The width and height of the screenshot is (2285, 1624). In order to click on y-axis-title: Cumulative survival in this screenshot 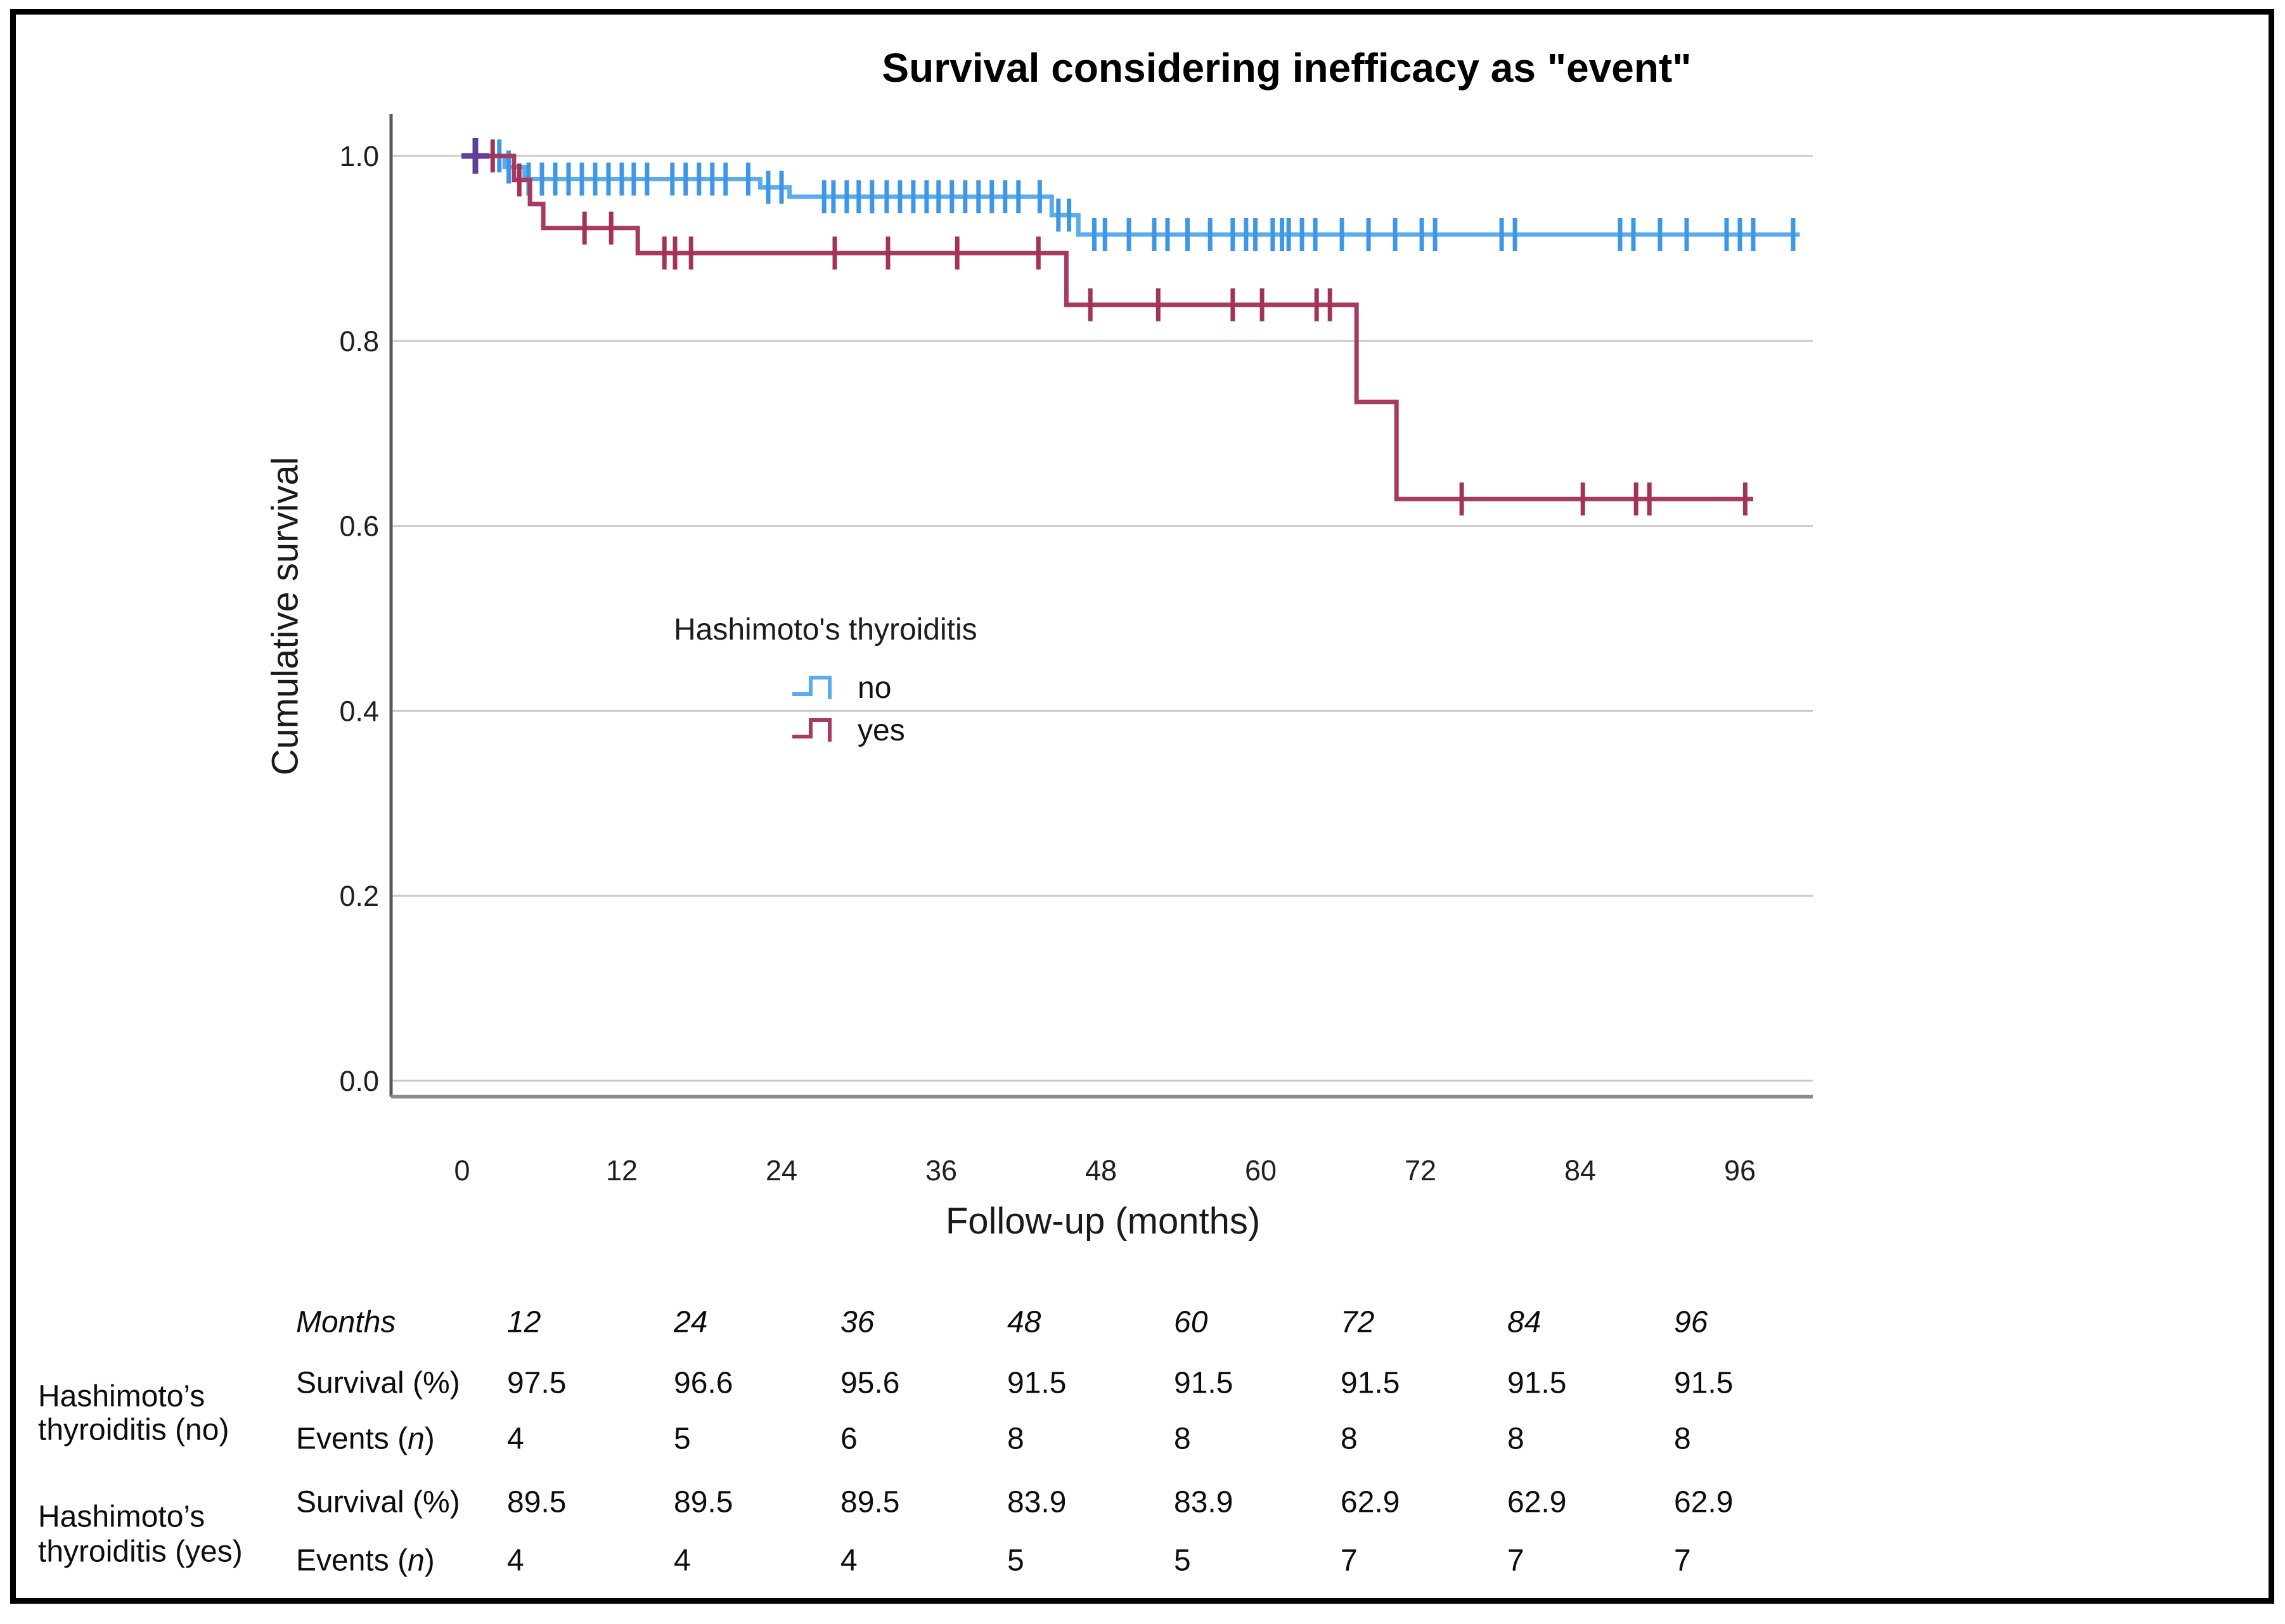, I will do `click(285, 616)`.